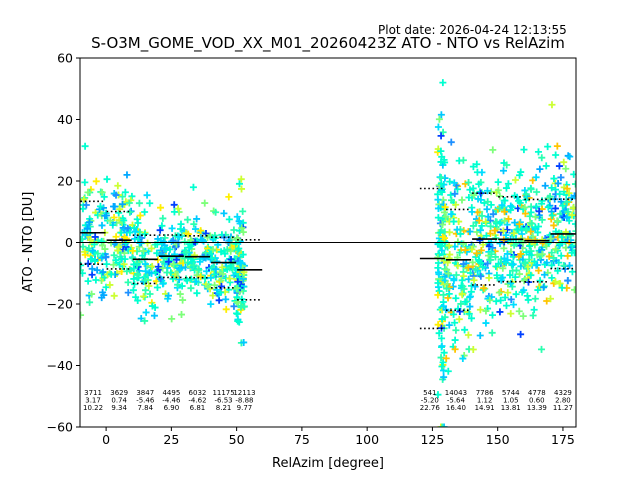  Describe the element at coordinates (430, 401) in the screenshot. I see `bin-stat-label: -5.20` at that location.